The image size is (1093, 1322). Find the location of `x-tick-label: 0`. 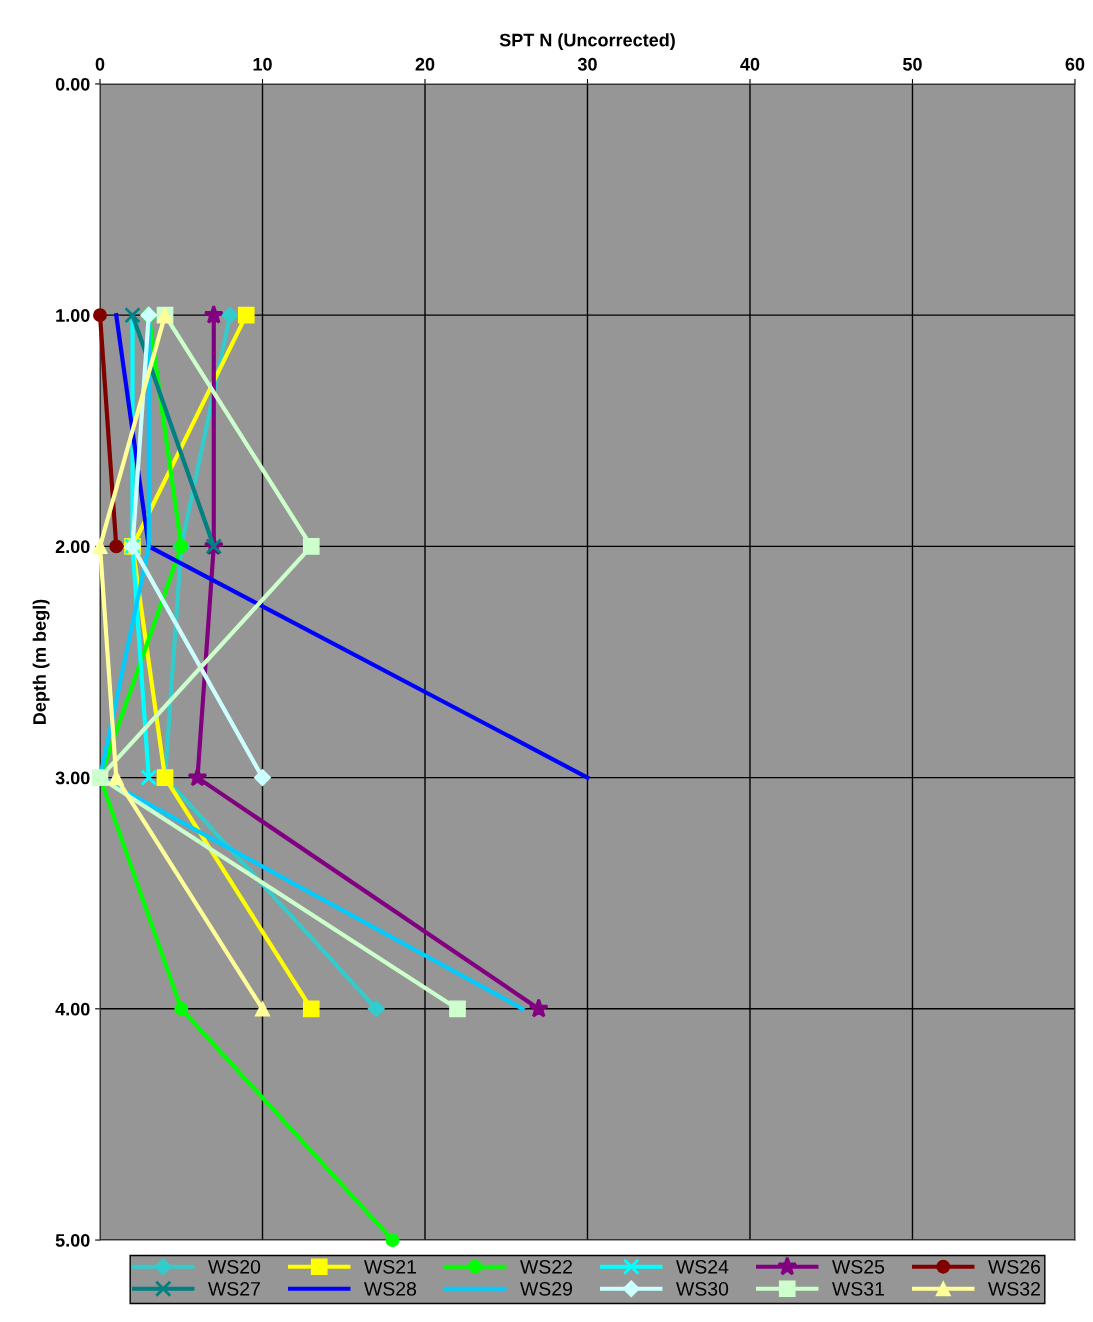

x-tick-label: 0 is located at coordinates (100, 64).